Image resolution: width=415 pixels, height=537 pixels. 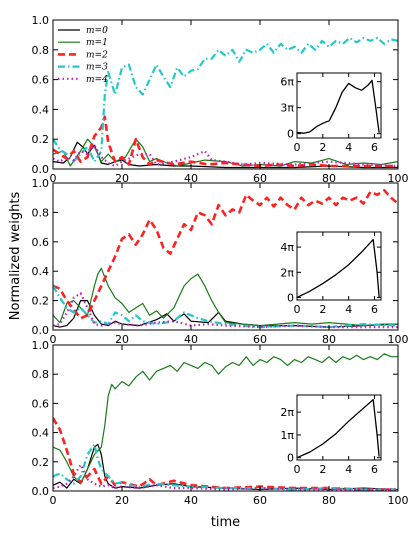 I want to click on legend-label-m4: m=4, so click(x=97, y=80).